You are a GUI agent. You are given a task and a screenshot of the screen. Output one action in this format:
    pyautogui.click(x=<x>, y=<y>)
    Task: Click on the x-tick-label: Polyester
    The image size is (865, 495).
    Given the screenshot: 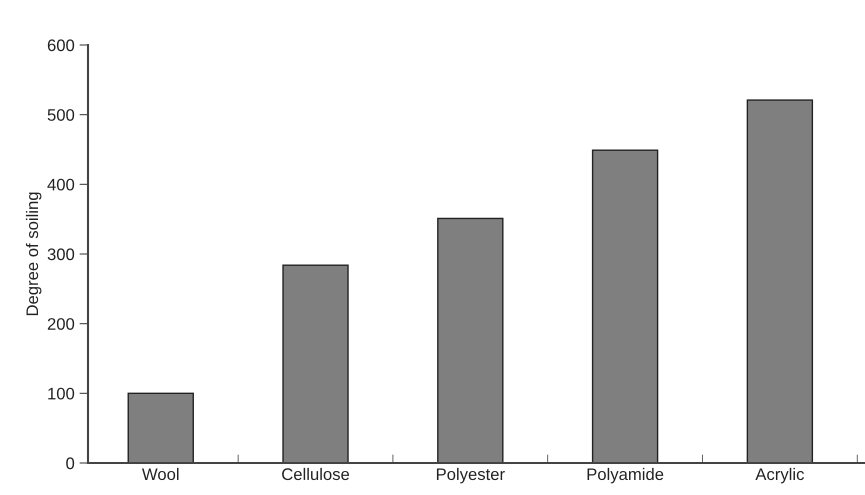 What is the action you would take?
    pyautogui.click(x=470, y=476)
    